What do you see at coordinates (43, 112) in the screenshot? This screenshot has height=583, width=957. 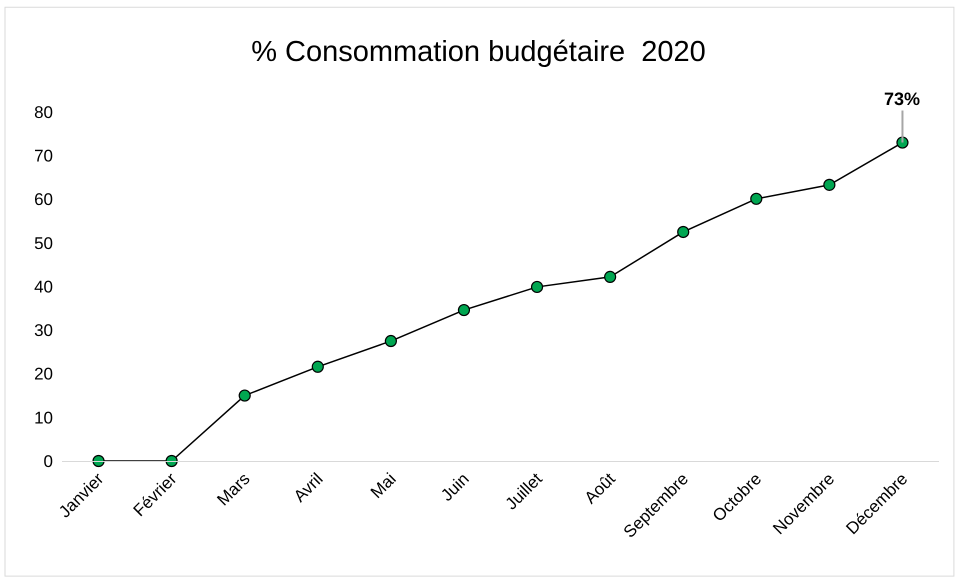 I see `y-tick-label: 80` at bounding box center [43, 112].